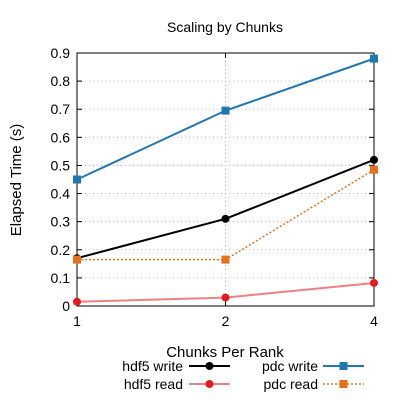 The width and height of the screenshot is (400, 400). I want to click on legend-label: pdc write, so click(290, 366).